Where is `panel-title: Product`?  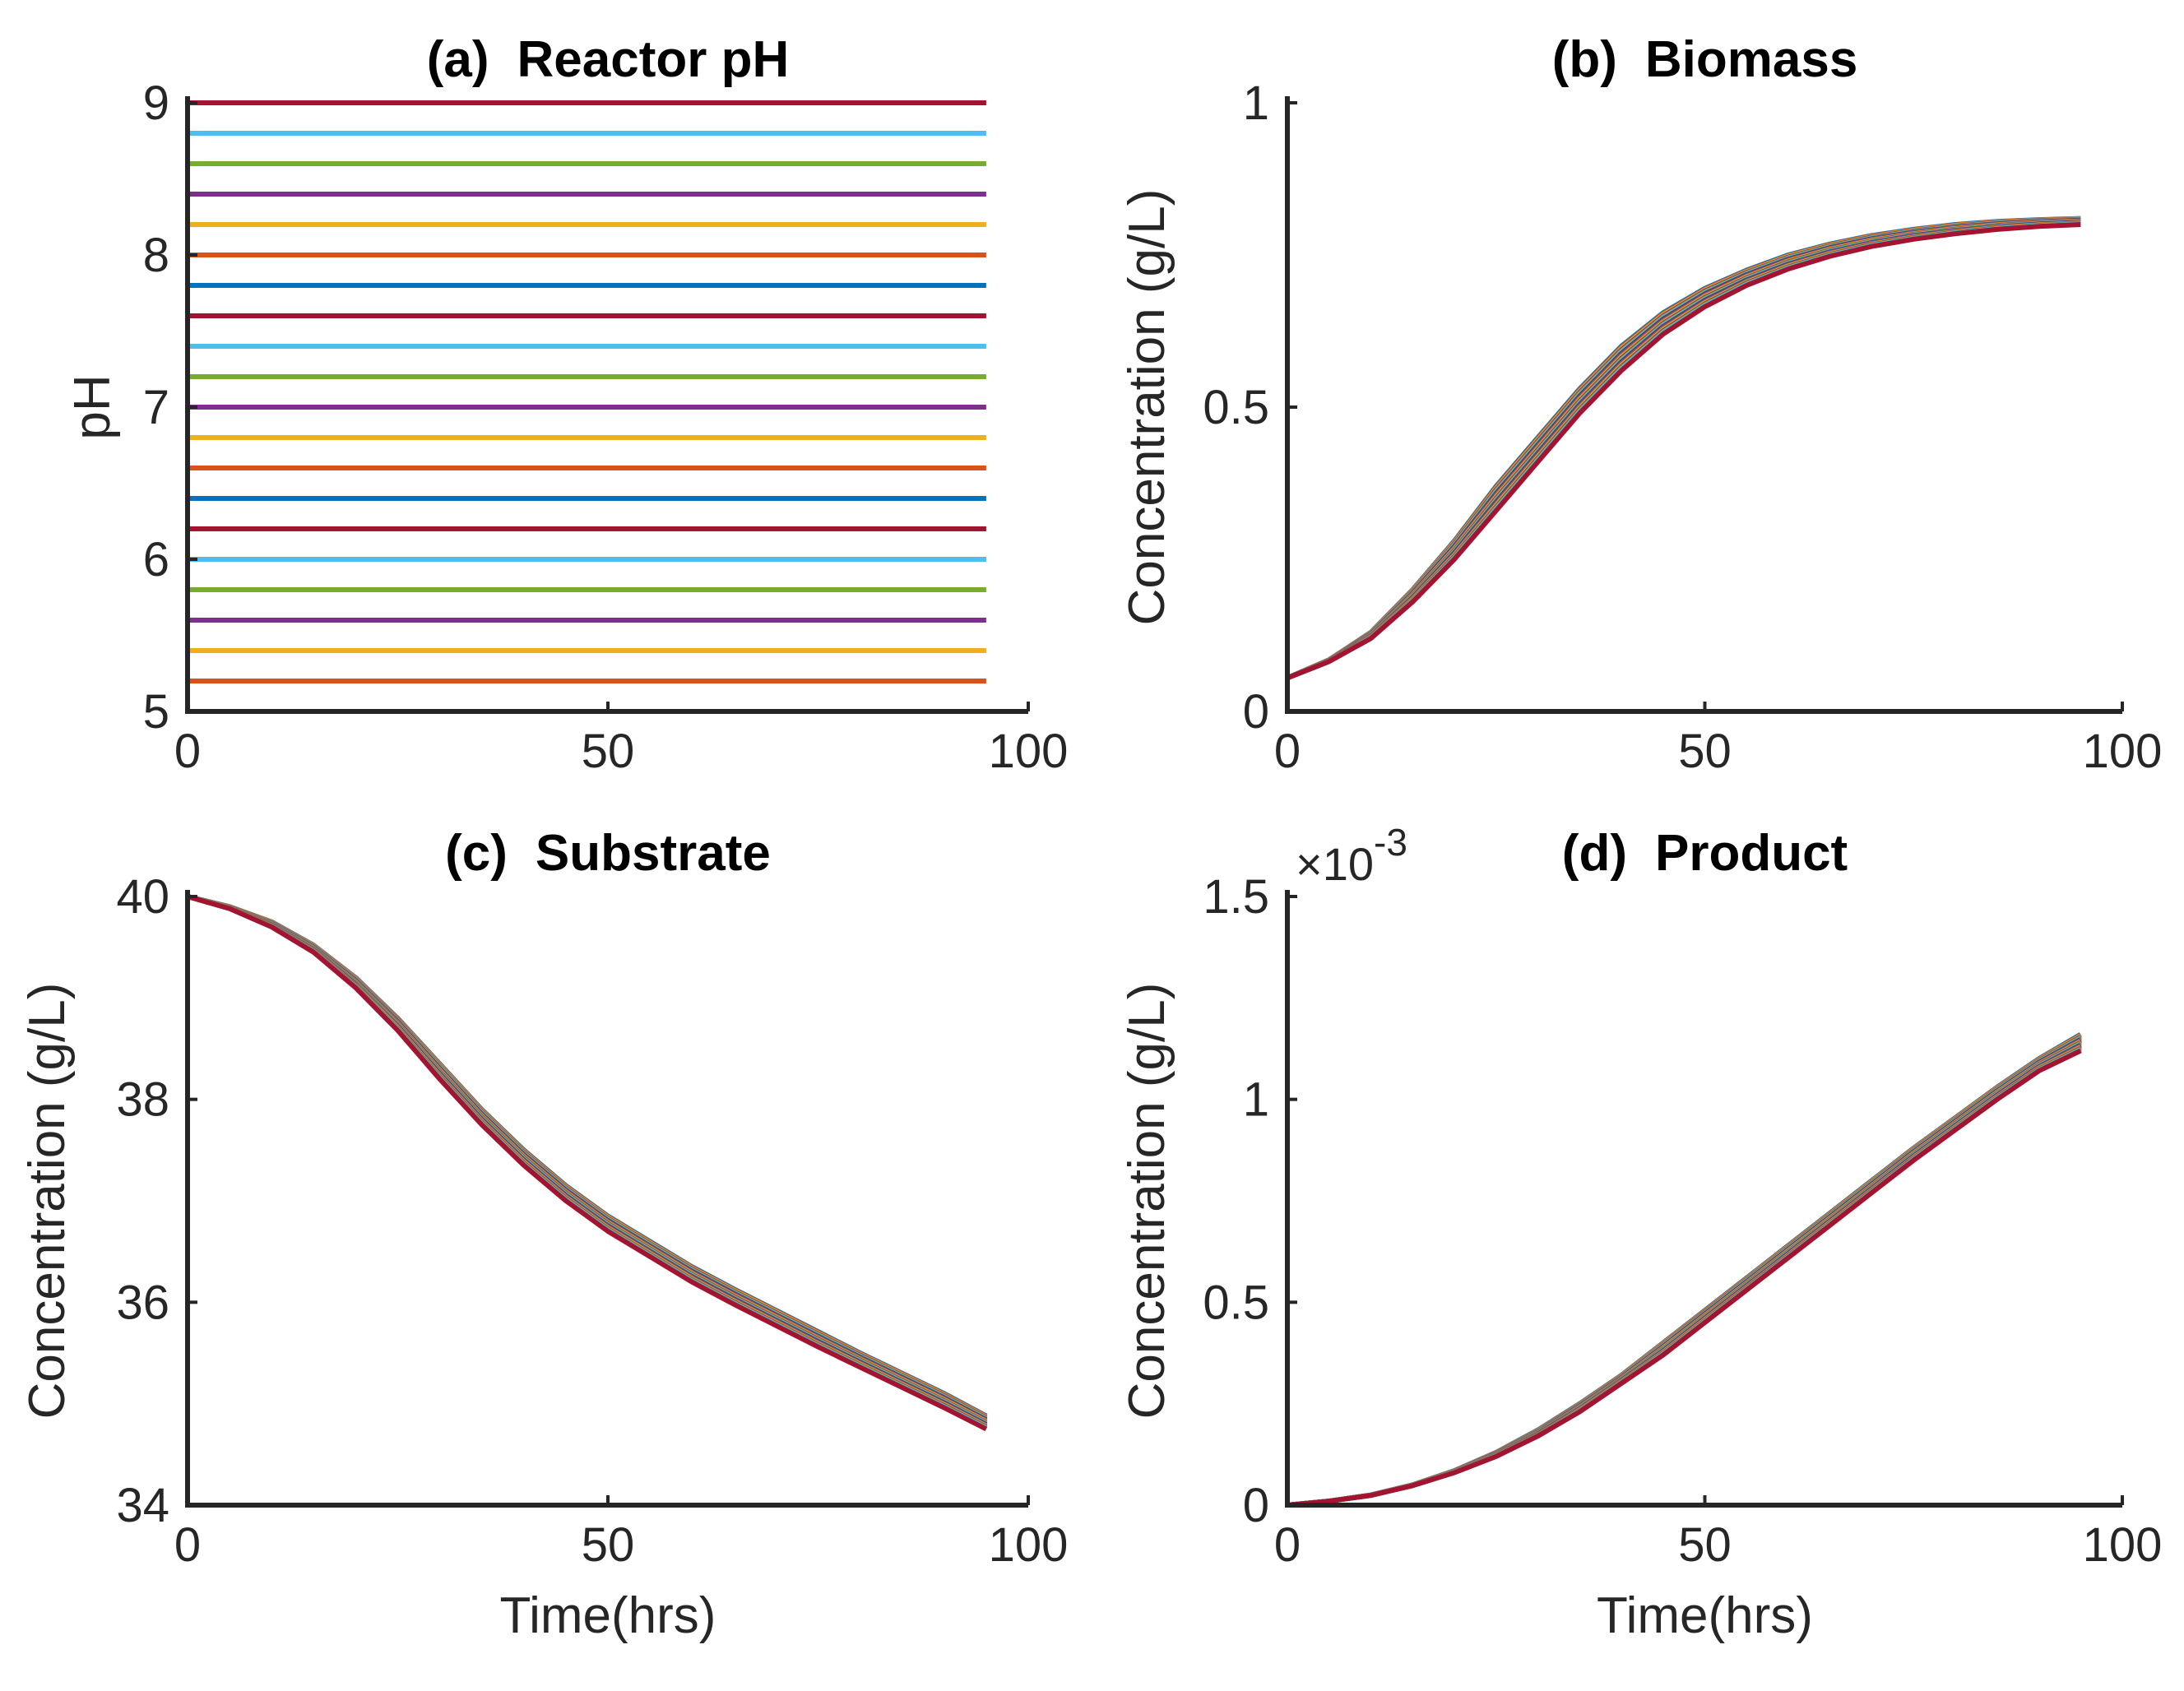 panel-title: Product is located at coordinates (1751, 853).